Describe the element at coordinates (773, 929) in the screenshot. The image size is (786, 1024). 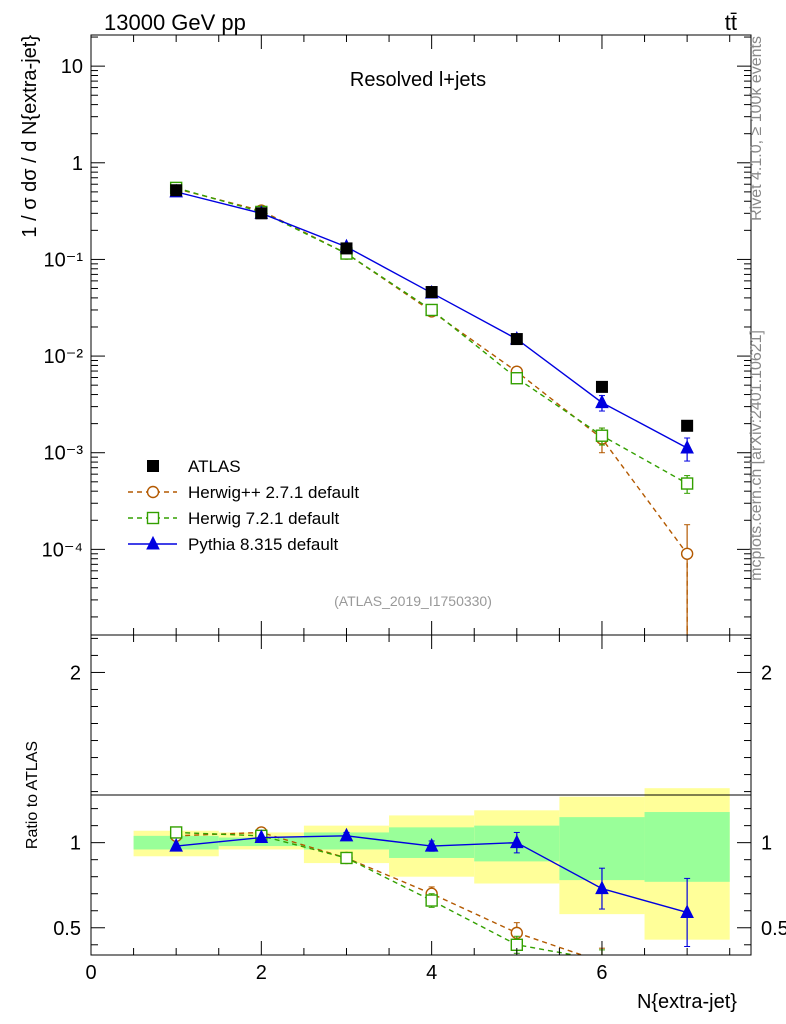
I see `ratio-y-tick-label-right: 0.5` at that location.